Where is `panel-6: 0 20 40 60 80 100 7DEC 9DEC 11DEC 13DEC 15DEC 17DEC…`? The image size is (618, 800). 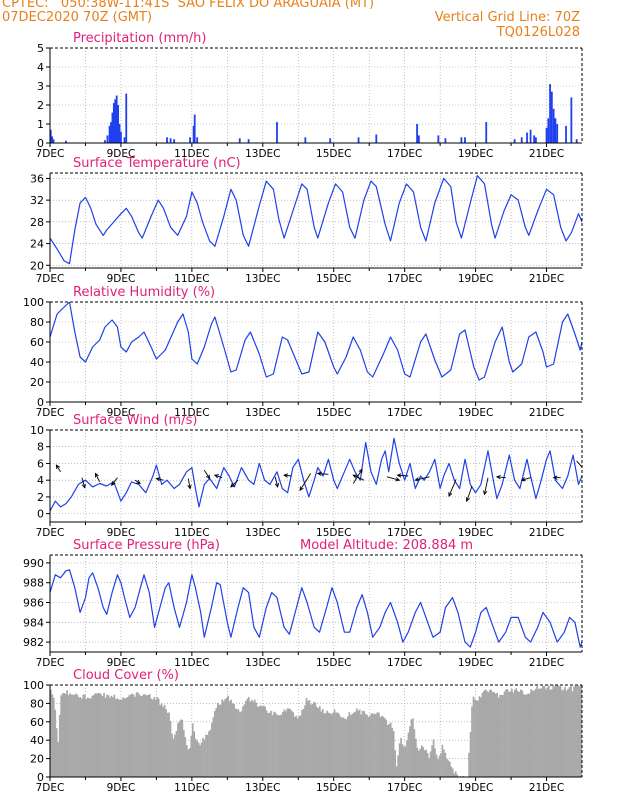
panel-6: 0 20 40 60 80 100 7DEC 9DEC 11DEC 13DEC 15DEC 17DEC… is located at coordinates (303, 731).